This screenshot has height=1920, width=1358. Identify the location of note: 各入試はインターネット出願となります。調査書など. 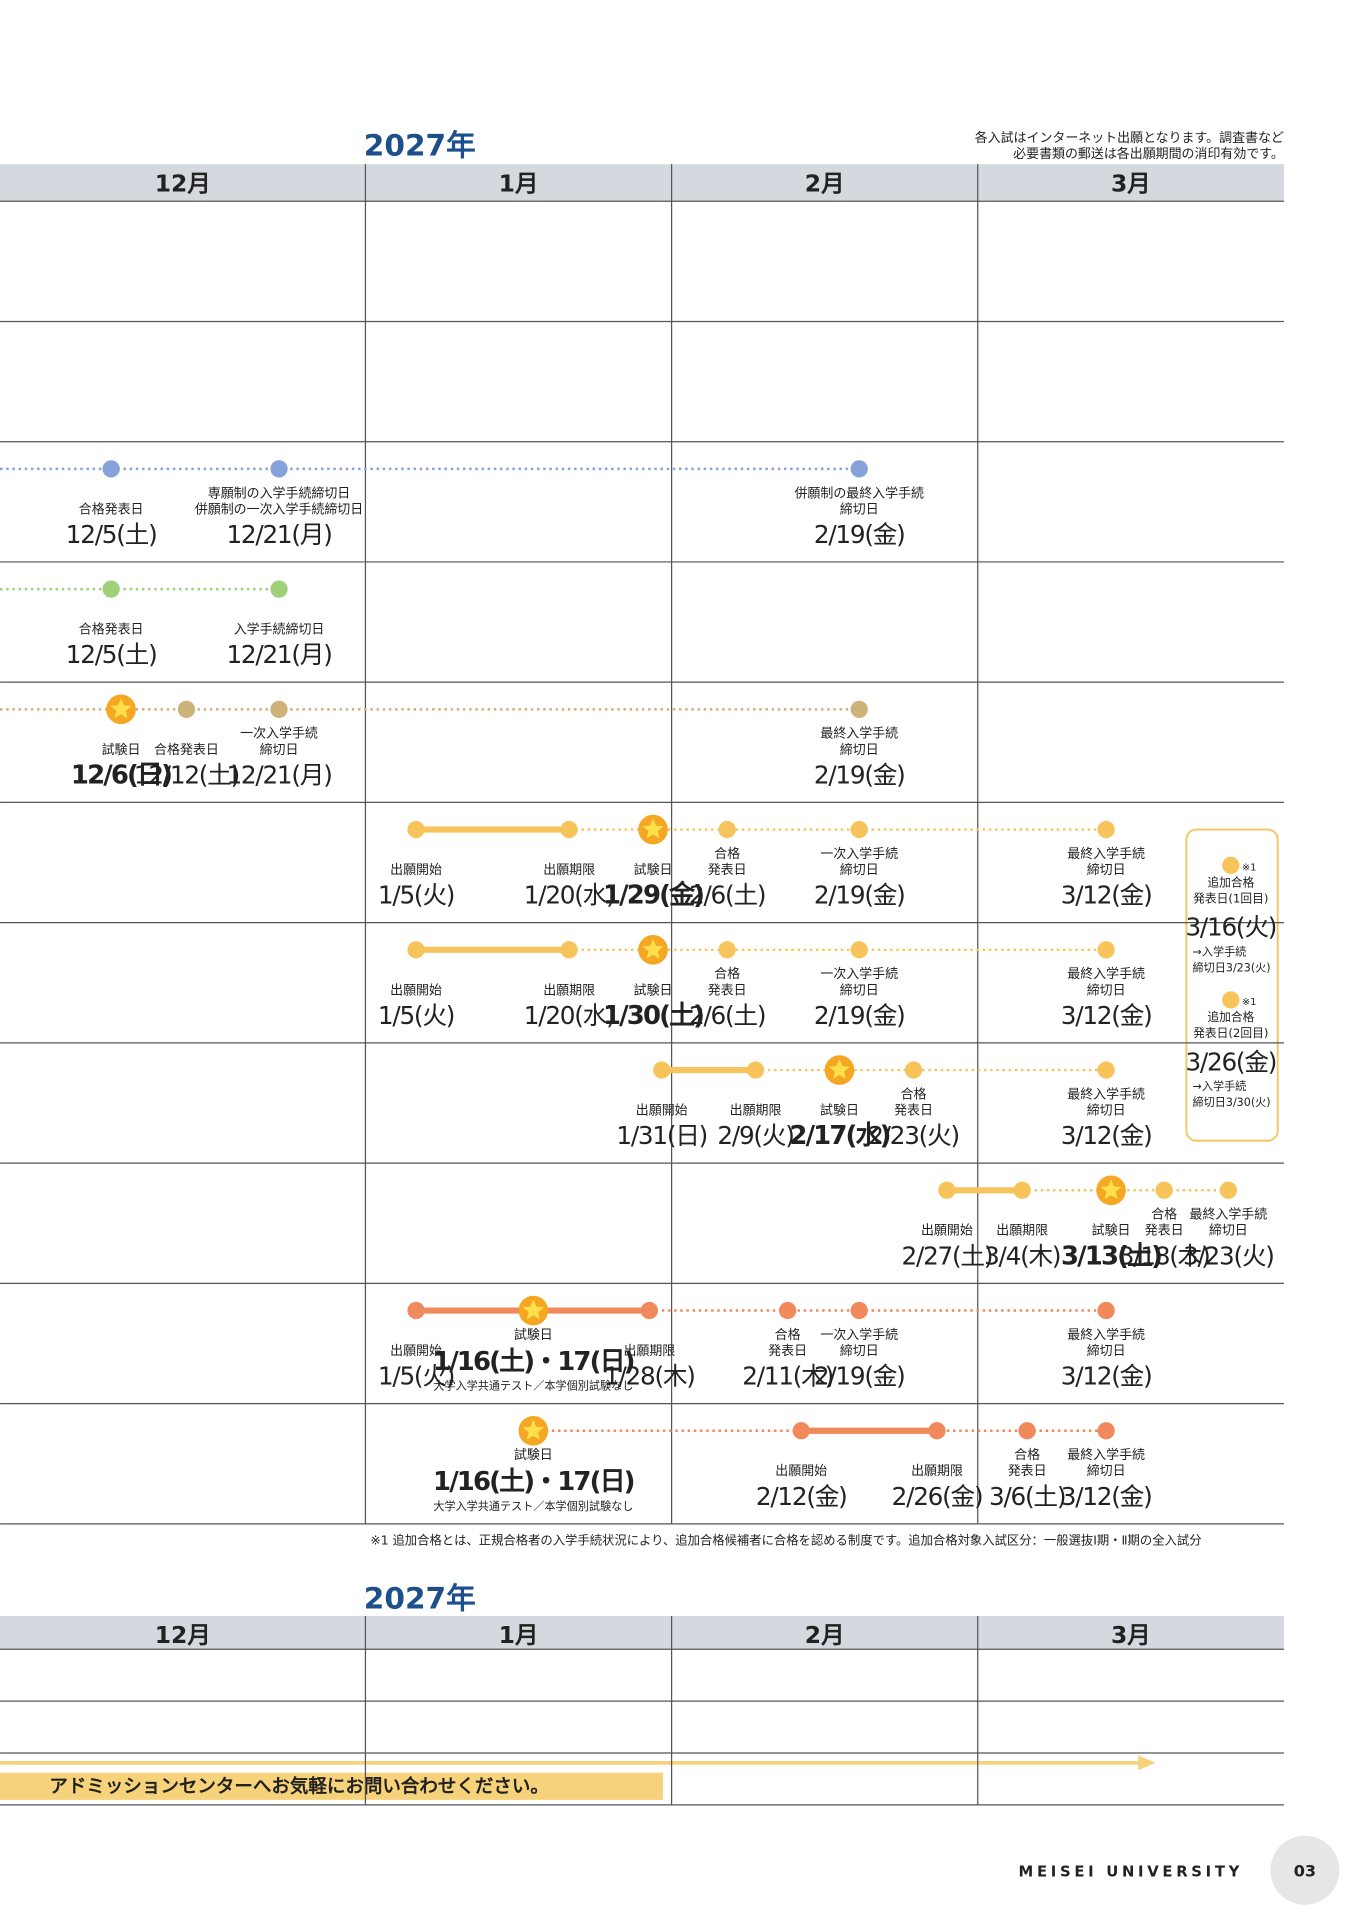
(1129, 138).